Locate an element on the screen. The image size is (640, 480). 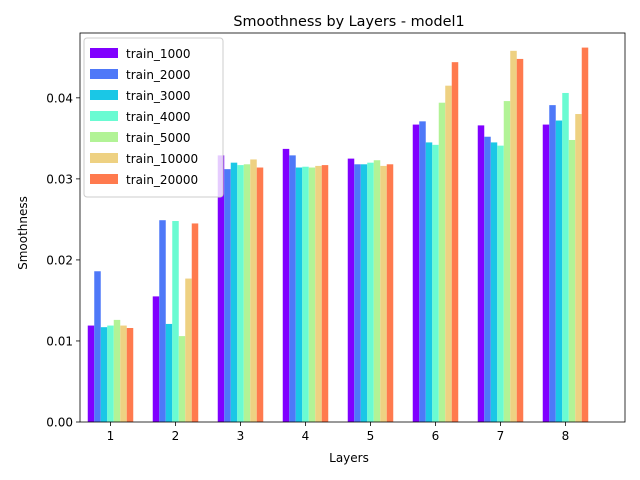
x-tick-label: 6 is located at coordinates (436, 436).